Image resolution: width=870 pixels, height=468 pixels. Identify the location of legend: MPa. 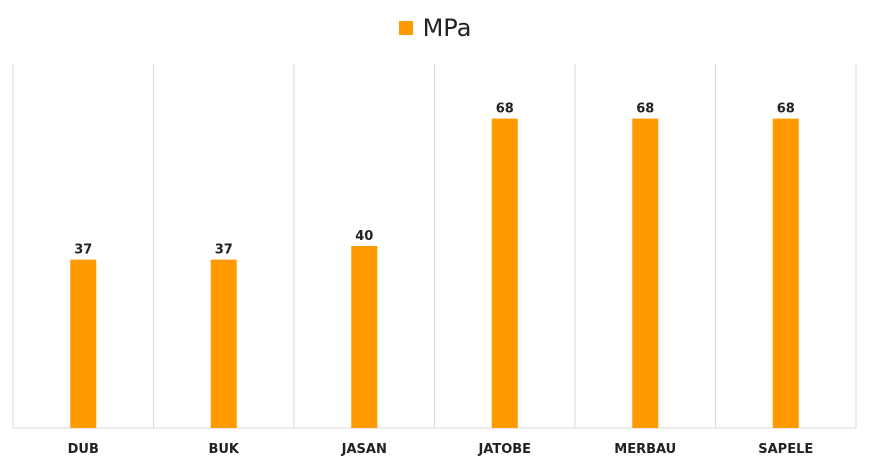
(435, 28).